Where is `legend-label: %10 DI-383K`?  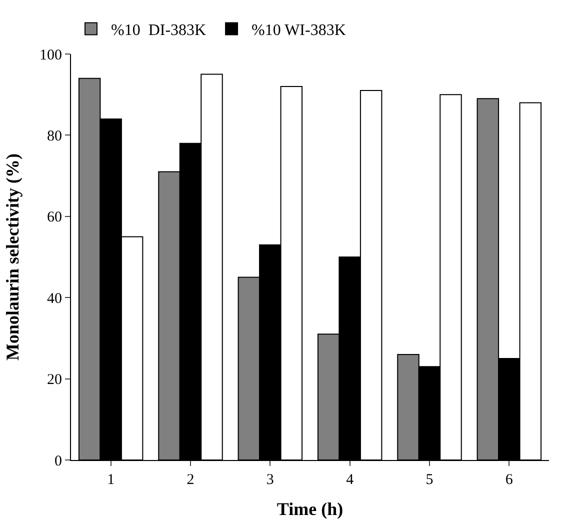
legend-label: %10 DI-383K is located at coordinates (159, 31).